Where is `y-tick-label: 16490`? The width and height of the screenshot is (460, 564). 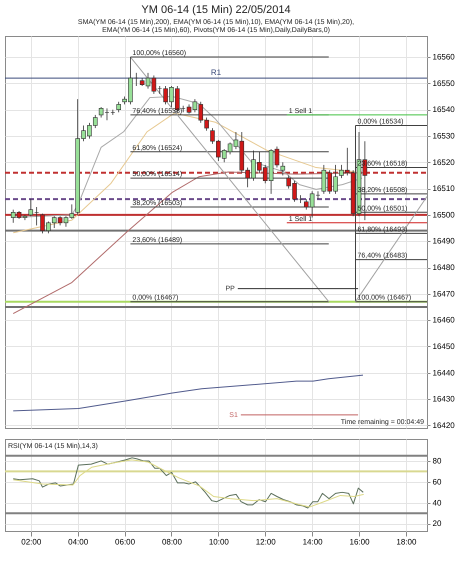 y-tick-label: 16490 is located at coordinates (444, 241).